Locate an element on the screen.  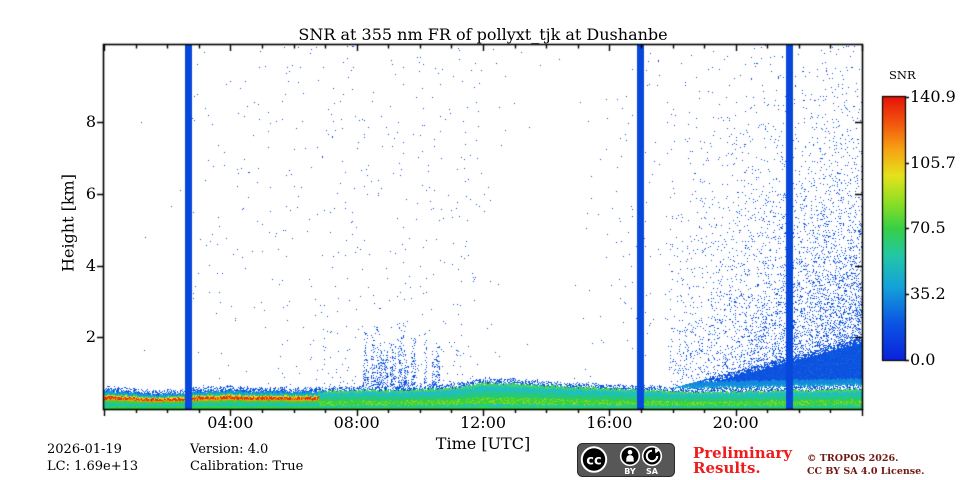
calibration-text: Calibration: True is located at coordinates (247, 466).